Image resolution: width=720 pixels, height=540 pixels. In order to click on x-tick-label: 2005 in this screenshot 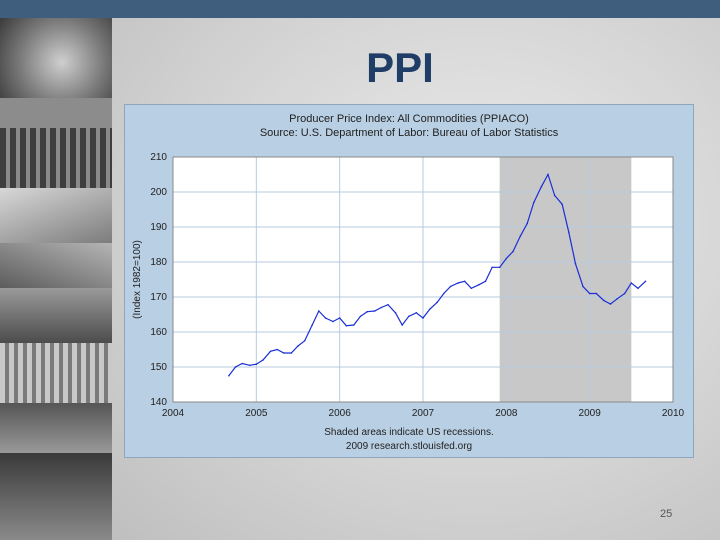, I will do `click(256, 413)`.